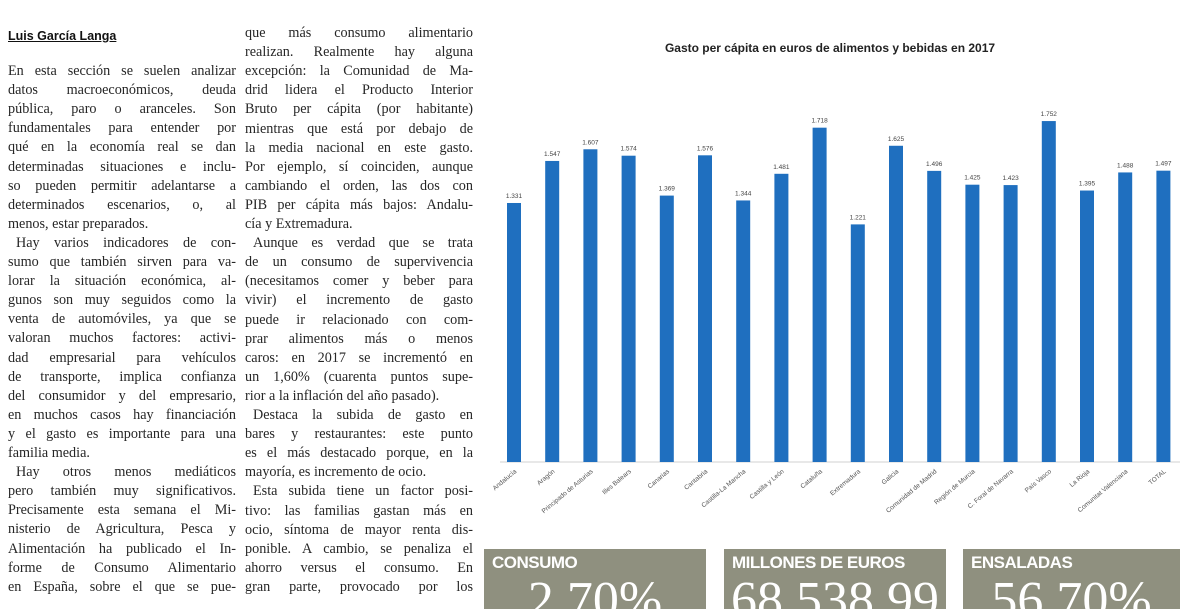 This screenshot has width=1188, height=609. What do you see at coordinates (552, 154) in the screenshot?
I see `data-label: 1.547` at bounding box center [552, 154].